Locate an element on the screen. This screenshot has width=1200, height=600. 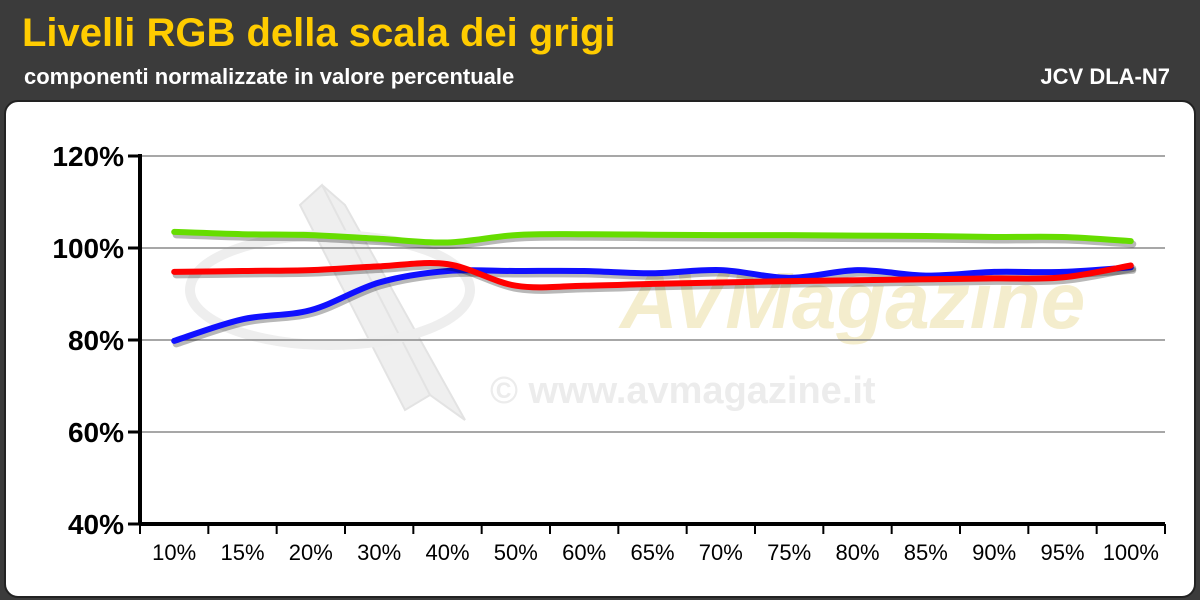
series-line-green is located at coordinates (654, 239).